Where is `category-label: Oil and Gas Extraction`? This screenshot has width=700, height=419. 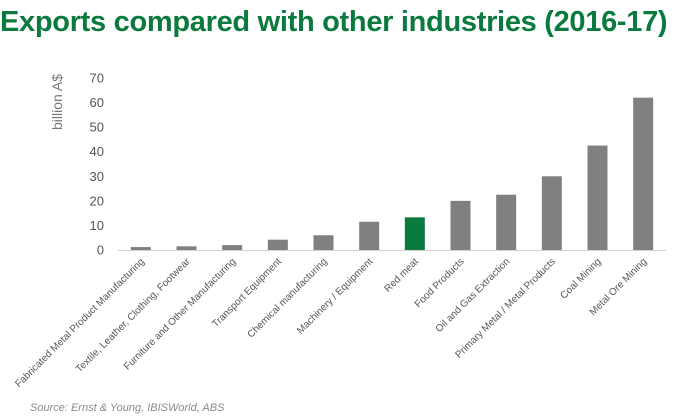 category-label: Oil and Gas Extraction is located at coordinates (473, 295).